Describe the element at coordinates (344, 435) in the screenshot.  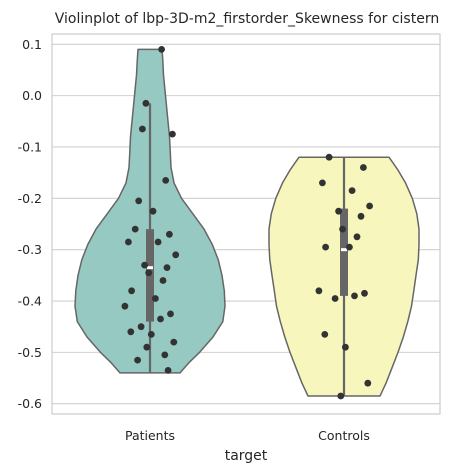
I see `x-tick-label: Controls` at that location.